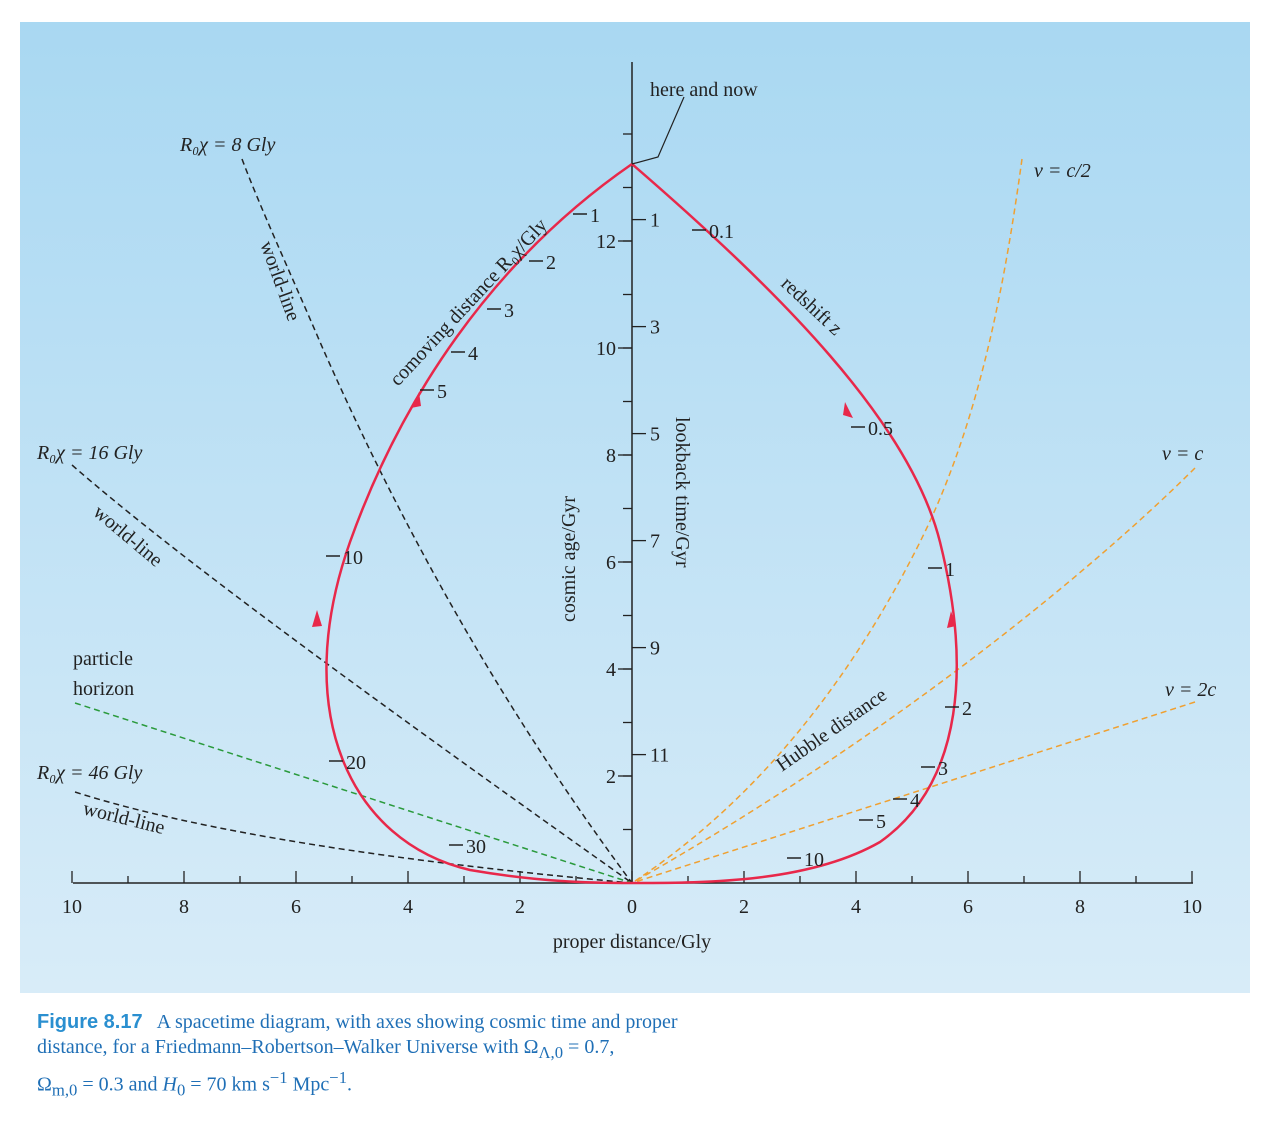 The width and height of the screenshot is (1270, 1121). I want to click on r8-label: R₀χ = 8 Gly, so click(227, 145).